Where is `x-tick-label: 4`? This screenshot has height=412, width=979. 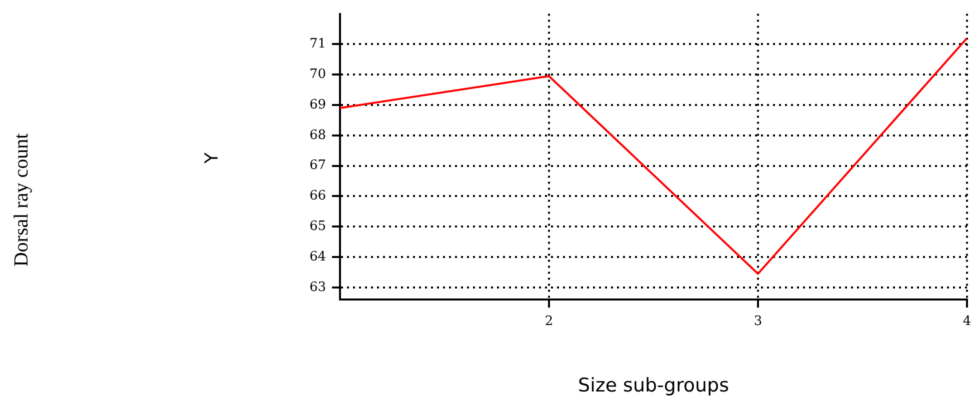 x-tick-label: 4 is located at coordinates (967, 321).